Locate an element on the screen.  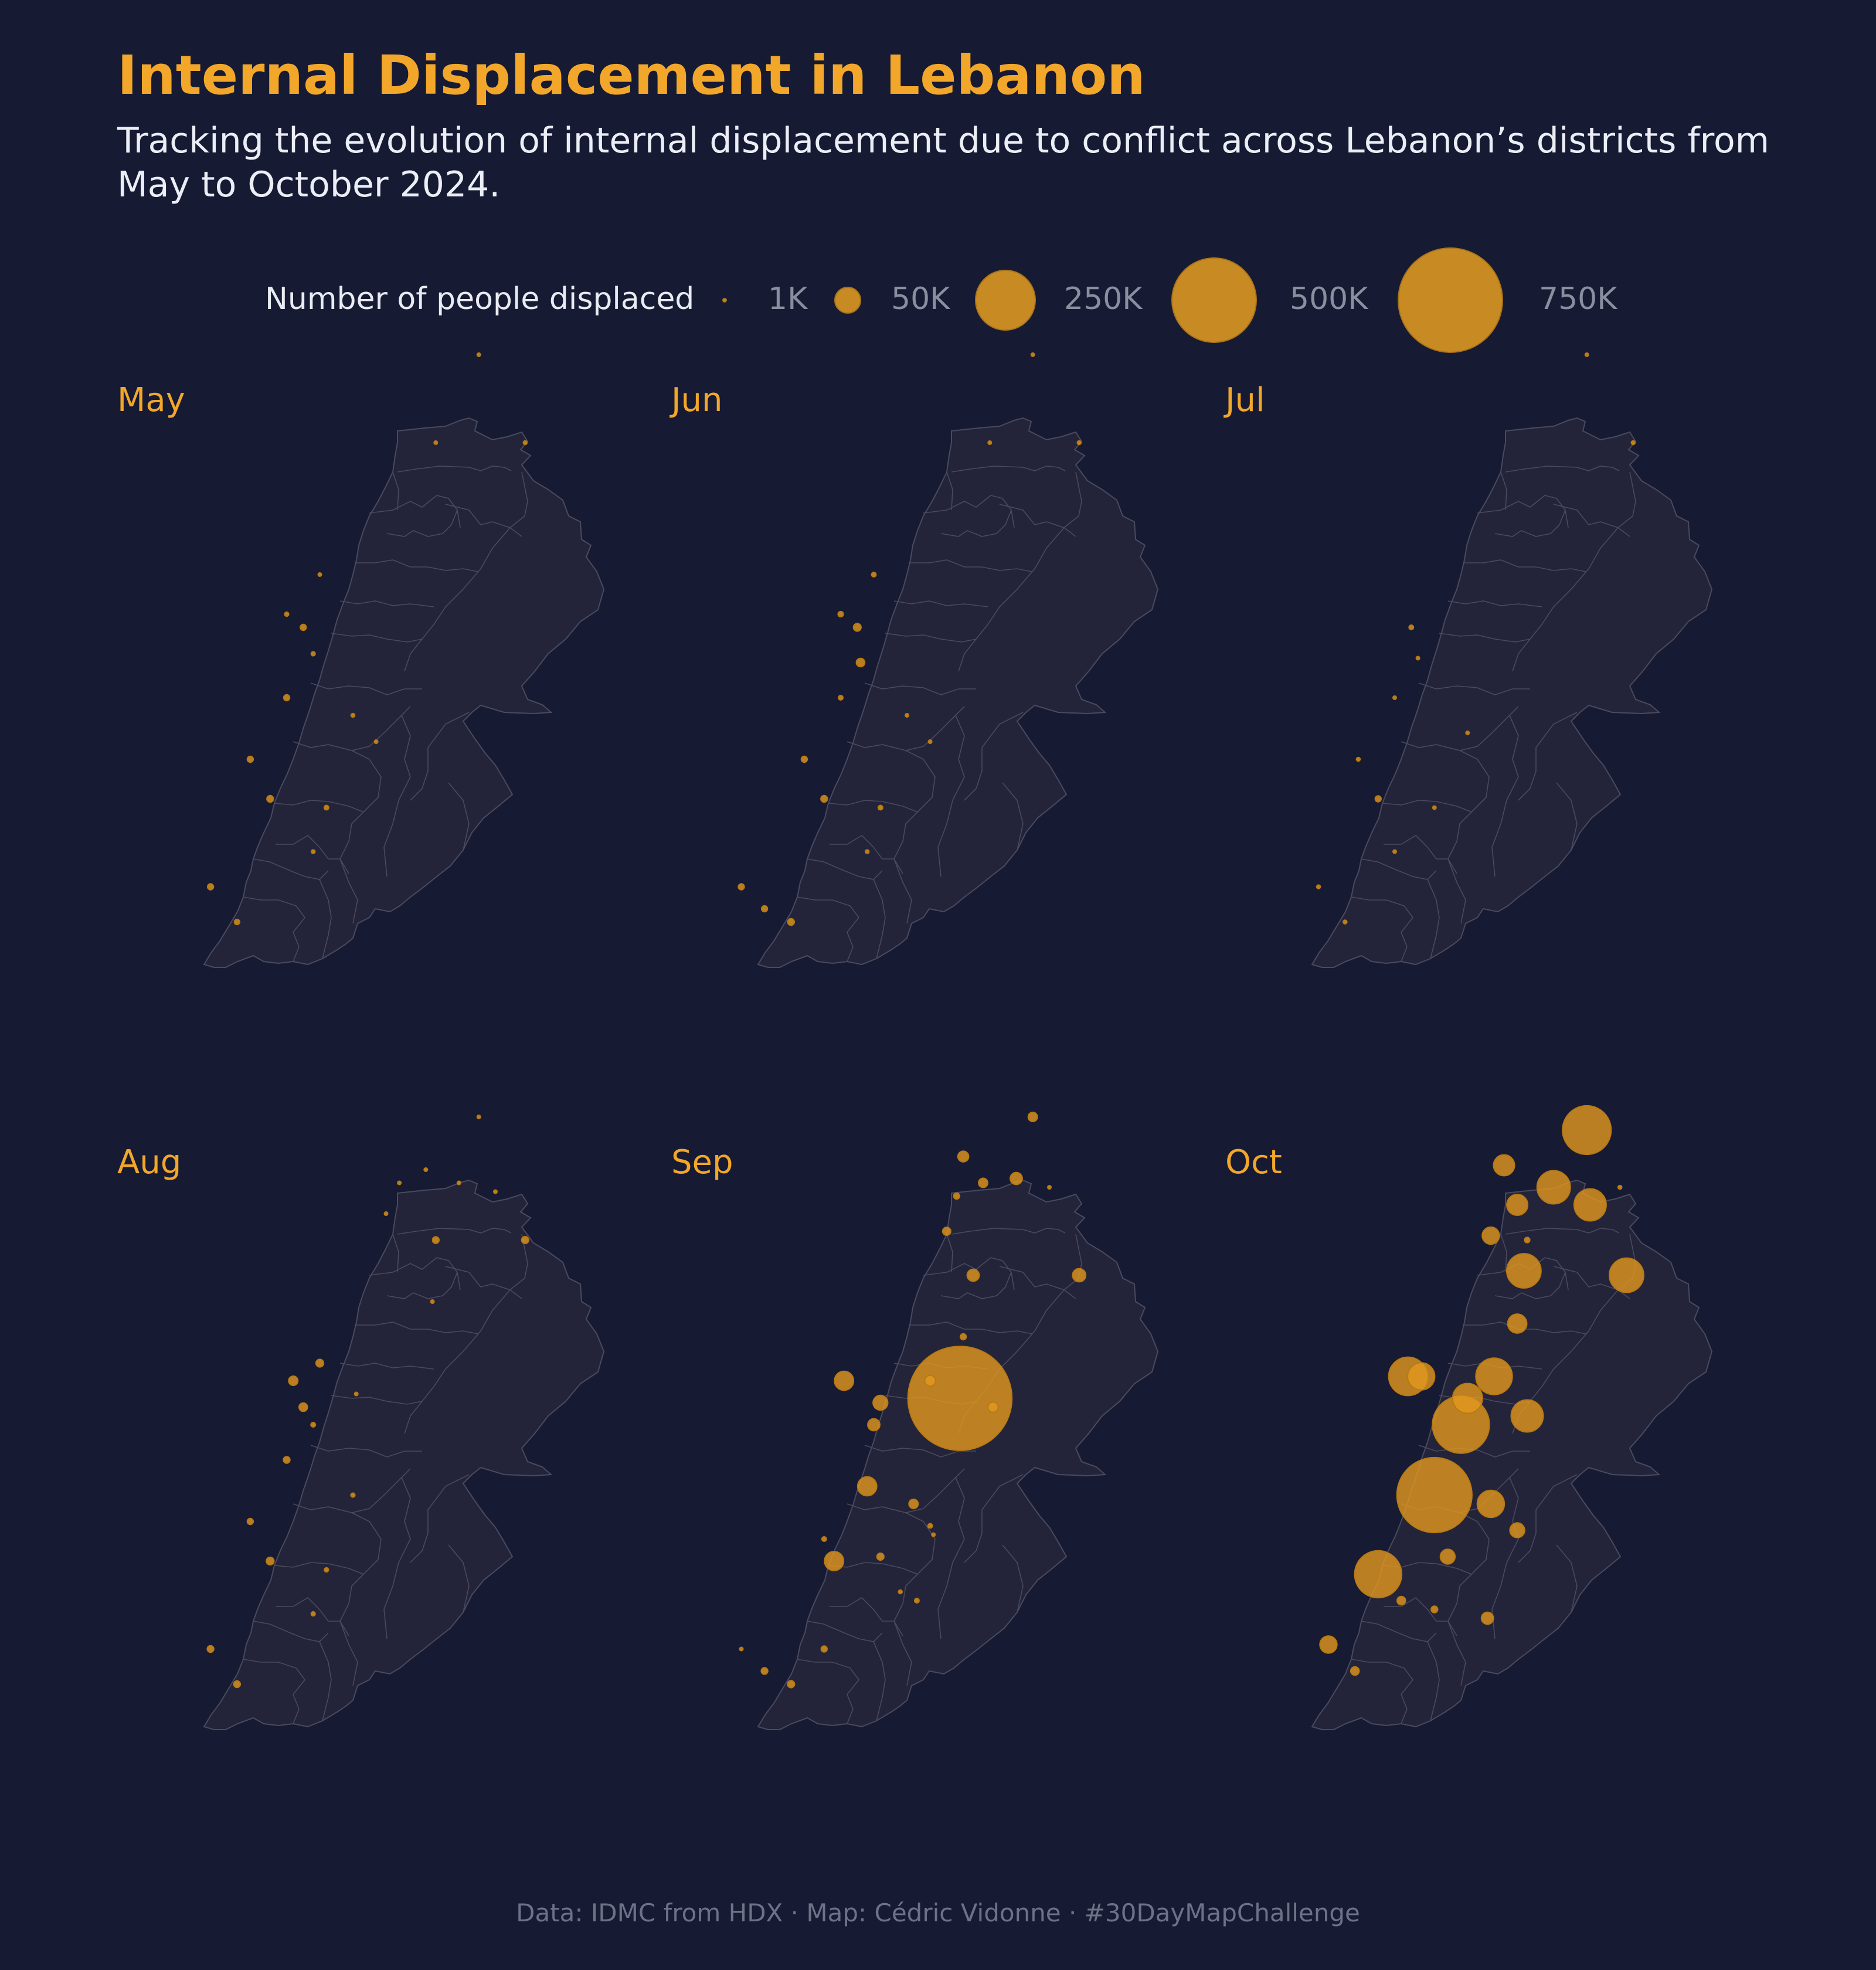
map-panel-aug is located at coordinates (404, 1422).